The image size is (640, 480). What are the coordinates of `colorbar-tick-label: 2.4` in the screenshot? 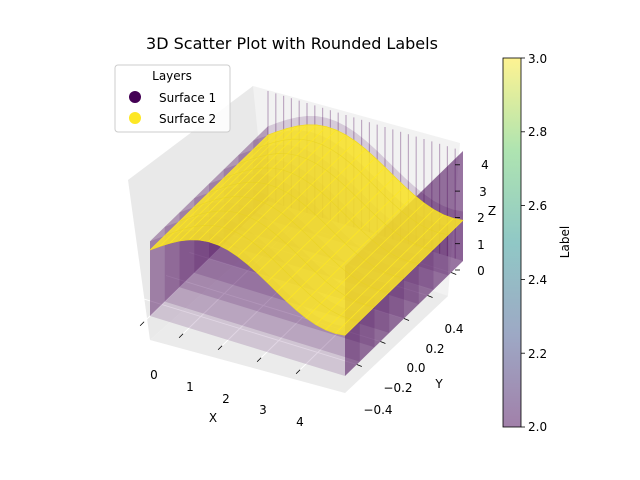 It's located at (537, 280).